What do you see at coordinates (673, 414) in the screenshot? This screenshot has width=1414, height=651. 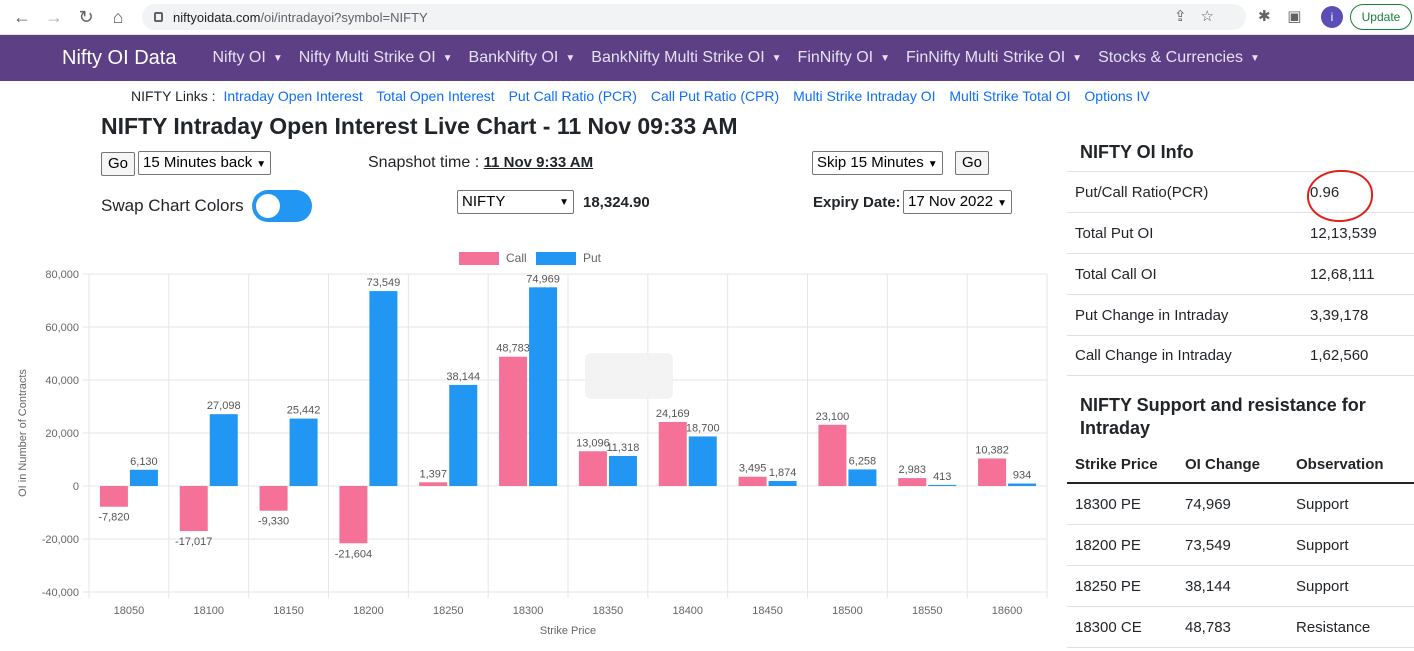 I see `data-label: 24,169` at bounding box center [673, 414].